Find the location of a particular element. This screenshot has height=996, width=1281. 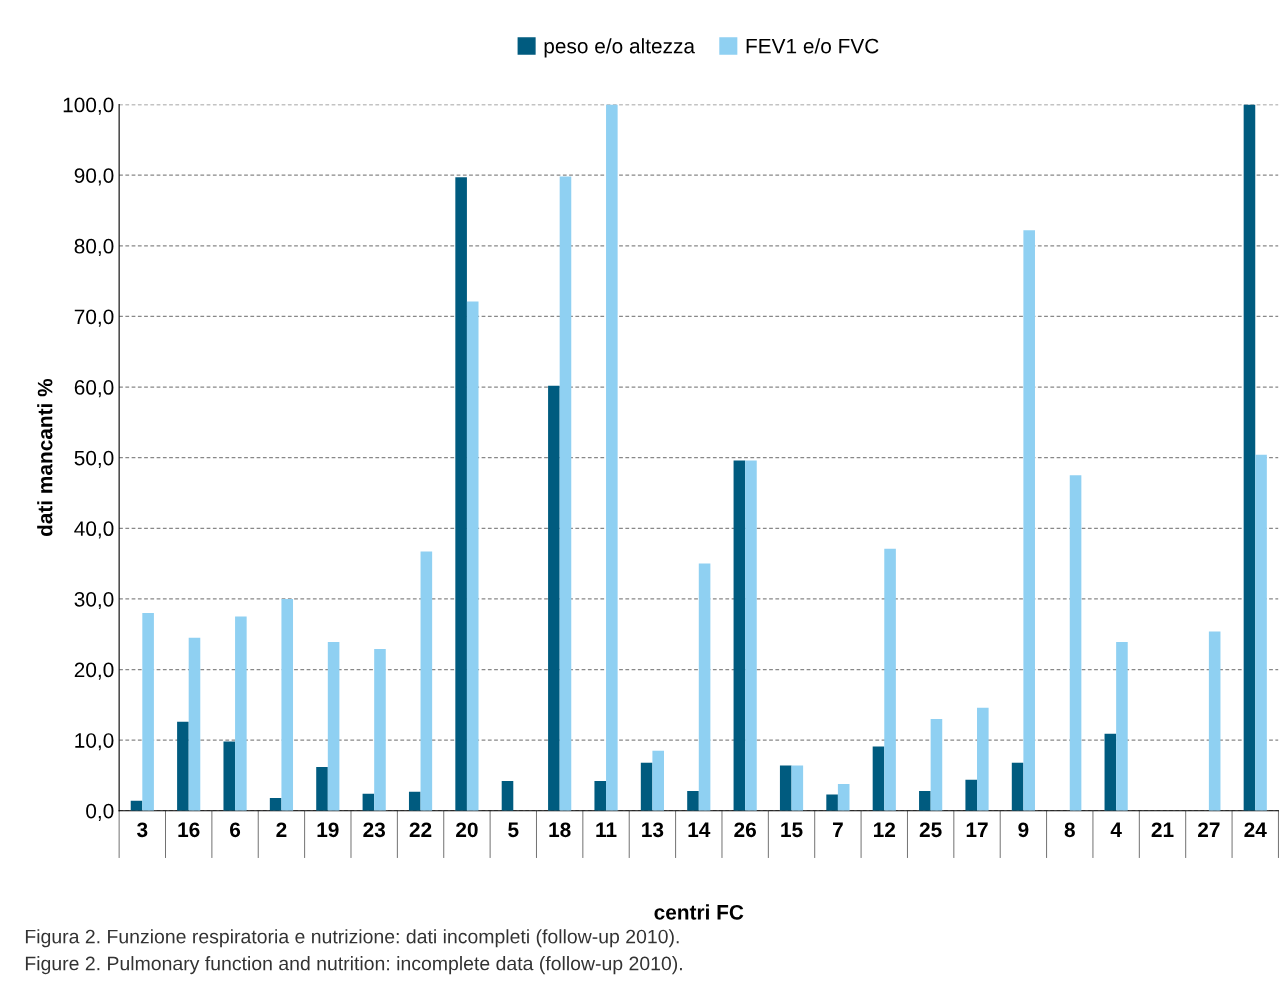

x-axis-title: centri FC is located at coordinates (699, 912).